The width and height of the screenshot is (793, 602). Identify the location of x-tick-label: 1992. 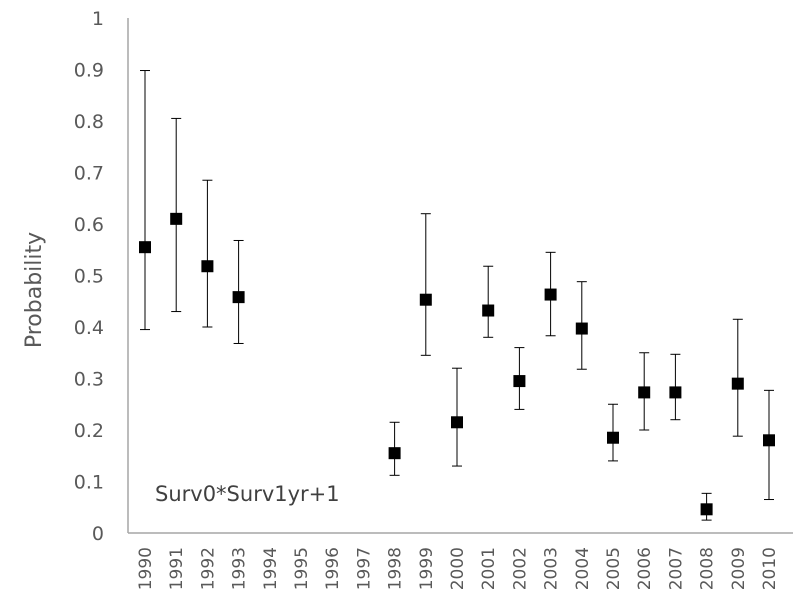
(208, 568).